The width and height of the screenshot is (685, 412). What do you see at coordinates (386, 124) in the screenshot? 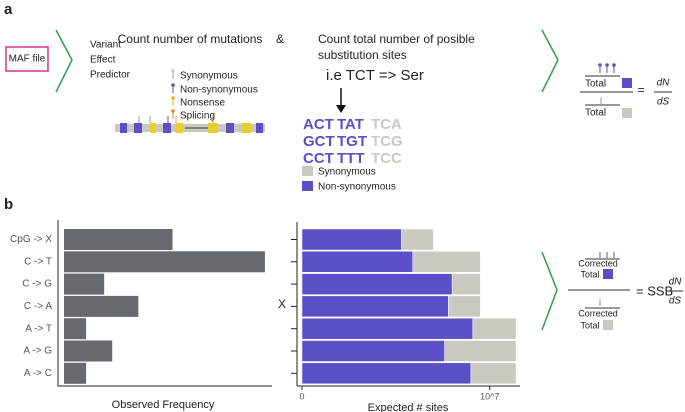
I see `codon: TCA` at bounding box center [386, 124].